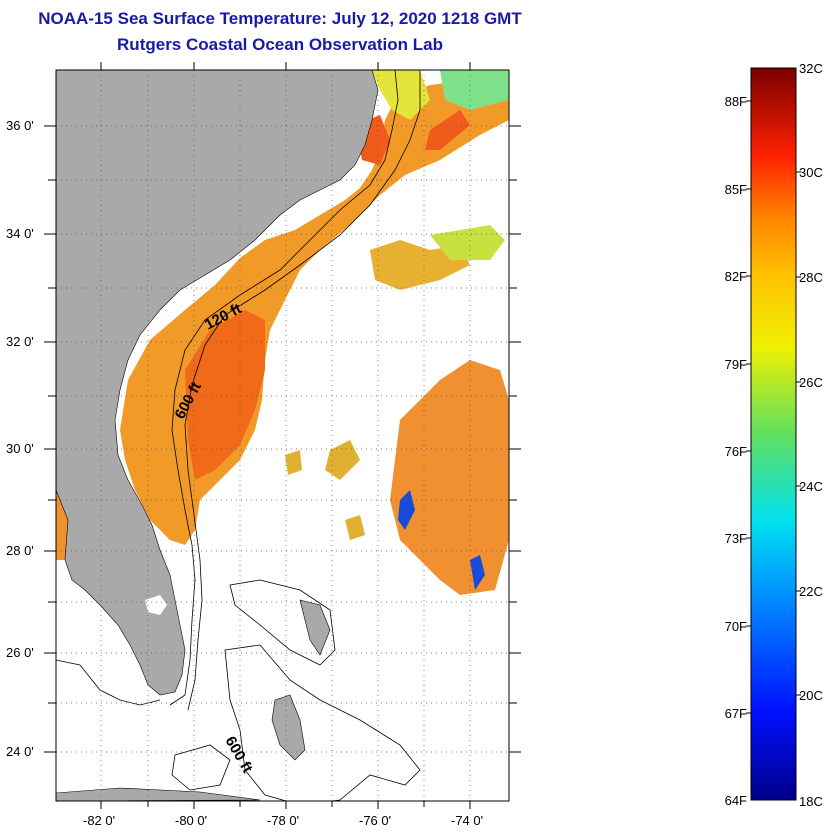  I want to click on contour-bahamas-bank, so click(322, 690).